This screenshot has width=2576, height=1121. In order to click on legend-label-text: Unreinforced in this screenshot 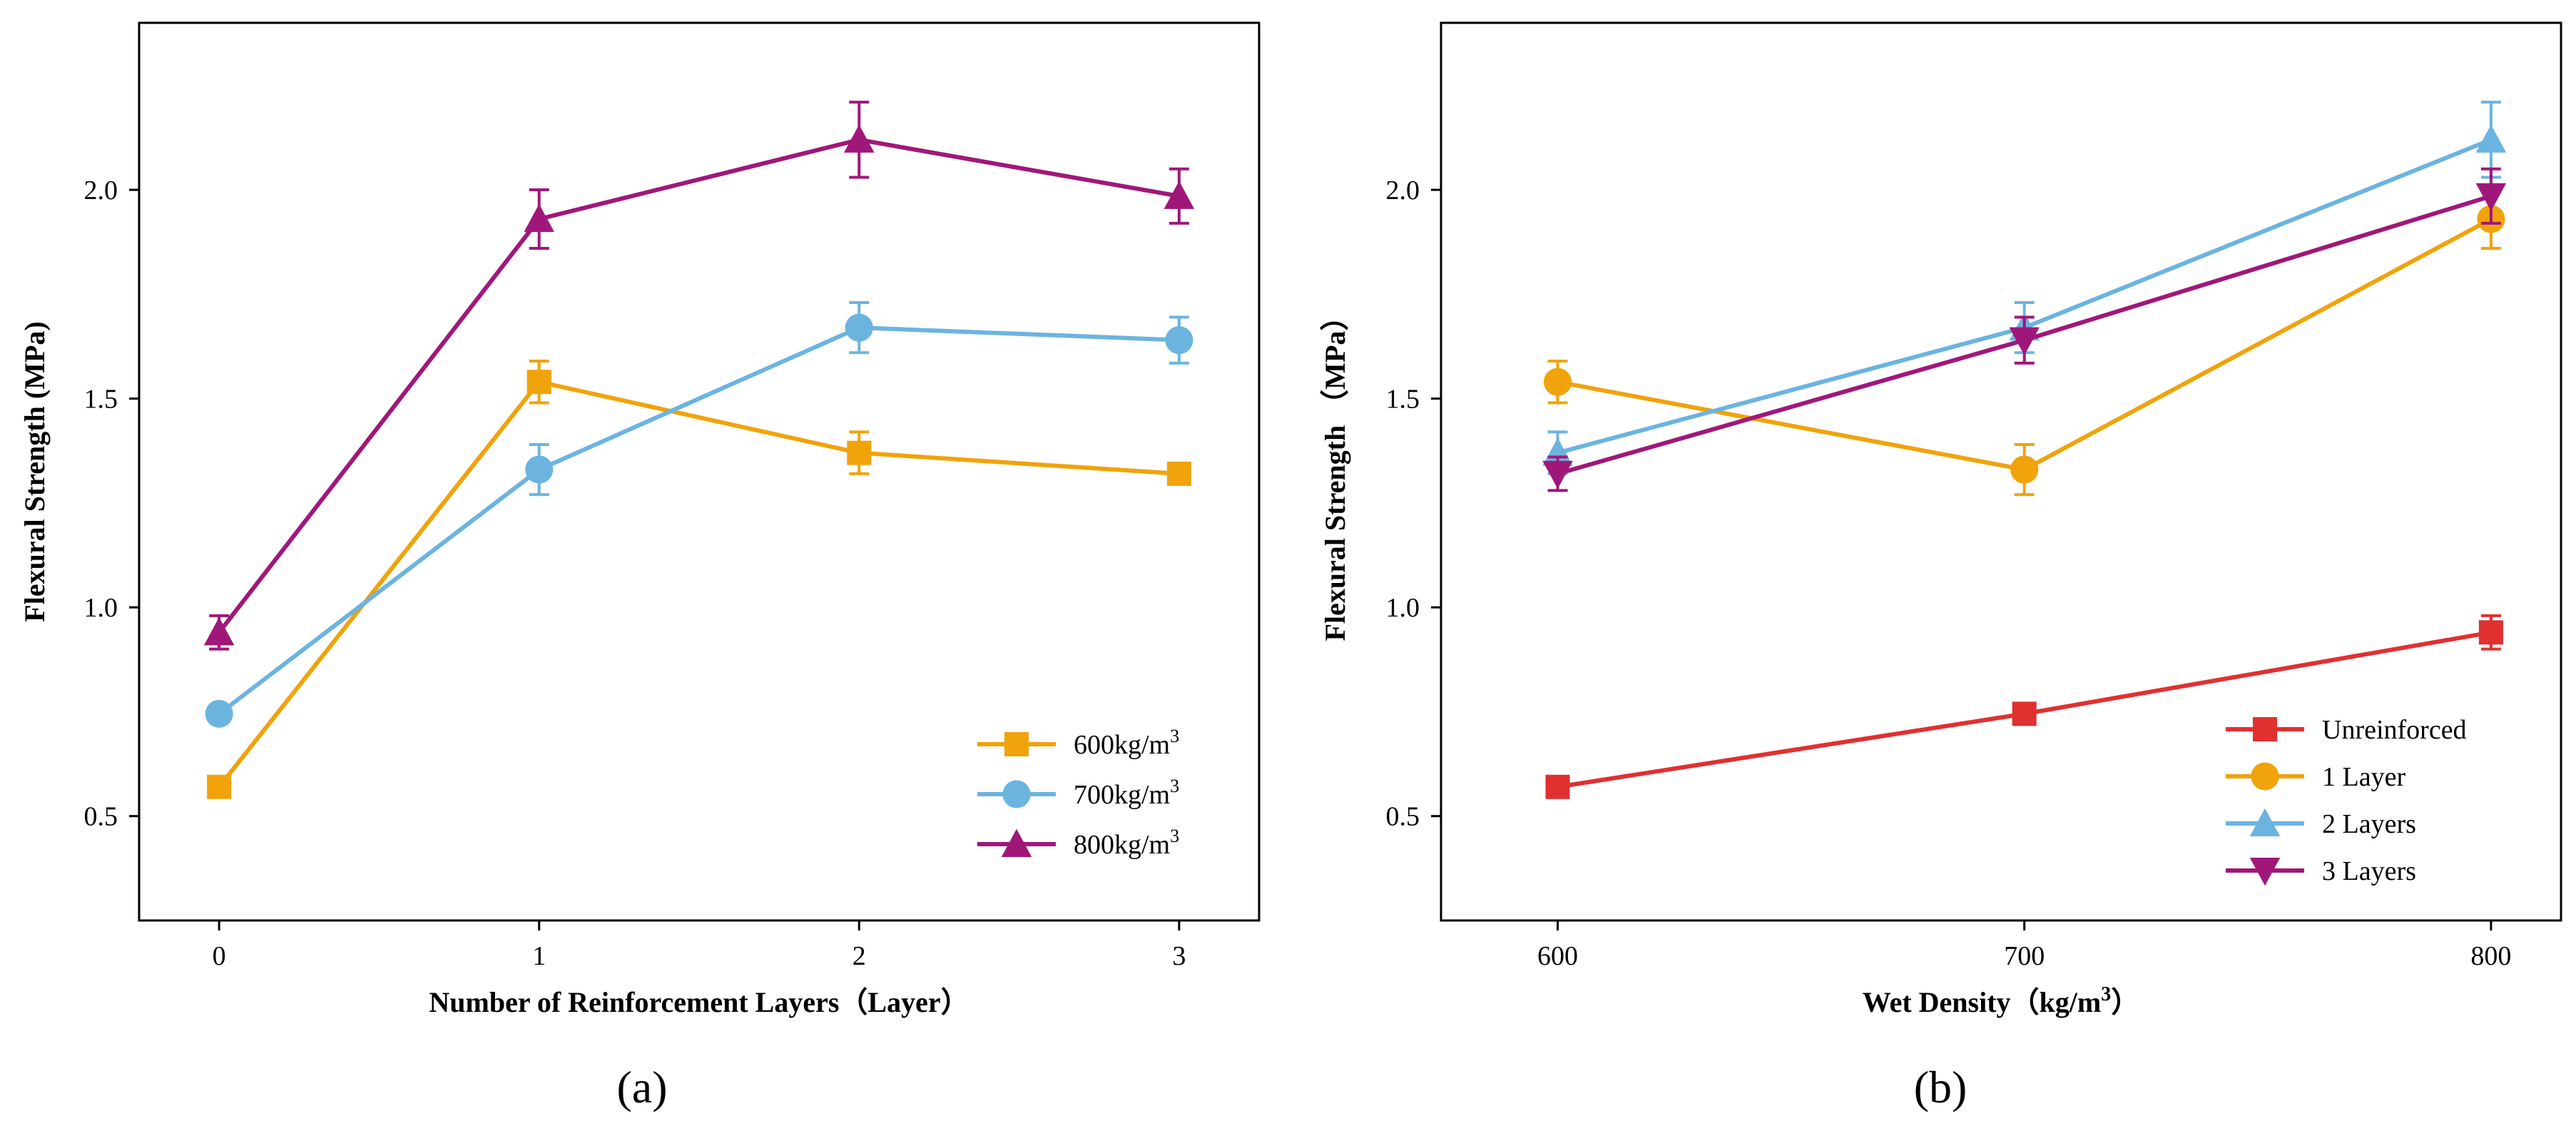, I will do `click(2394, 730)`.